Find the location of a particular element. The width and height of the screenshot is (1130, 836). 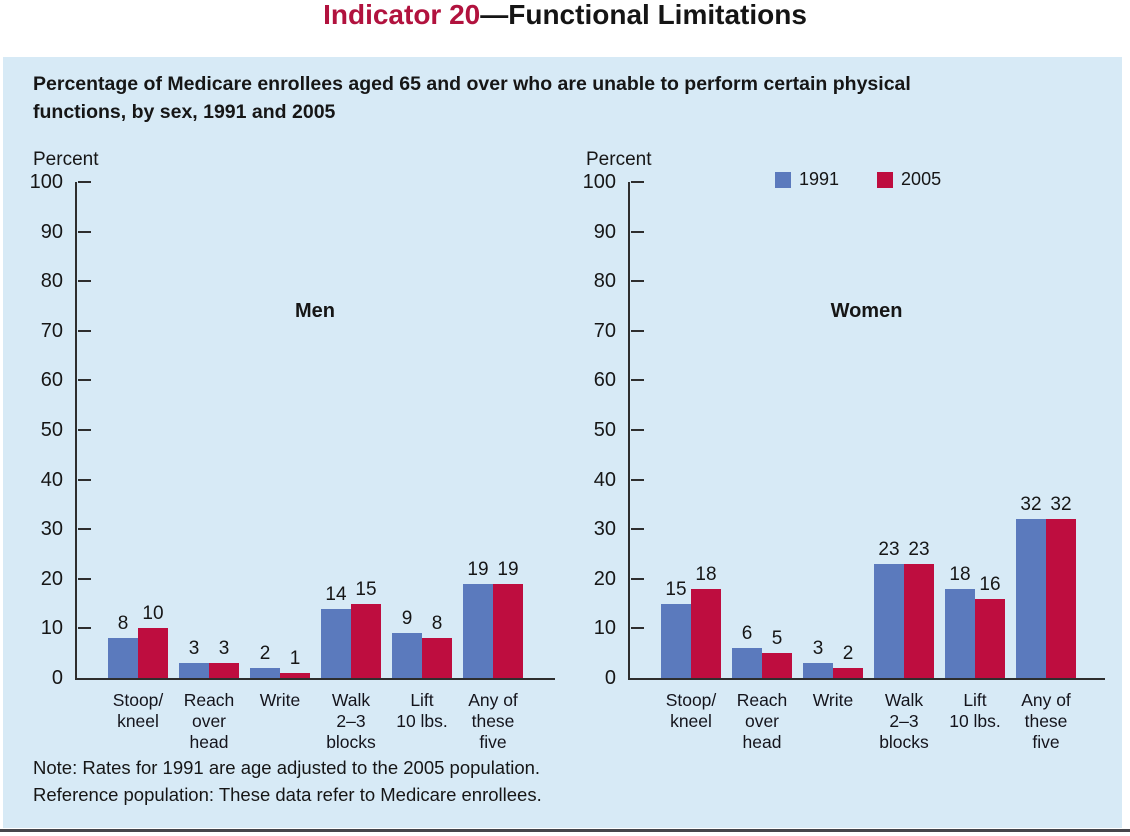

y-tick-label: 20 is located at coordinates (604, 578).